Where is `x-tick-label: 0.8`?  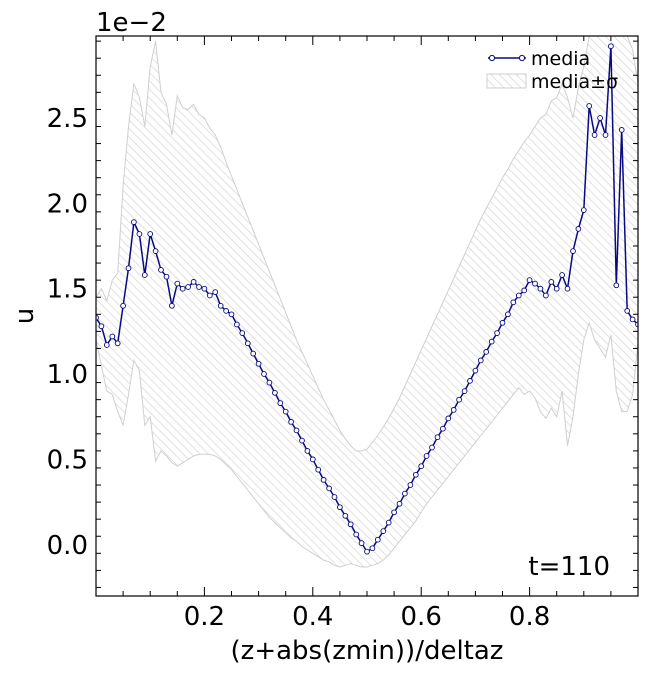 x-tick-label: 0.8 is located at coordinates (529, 617).